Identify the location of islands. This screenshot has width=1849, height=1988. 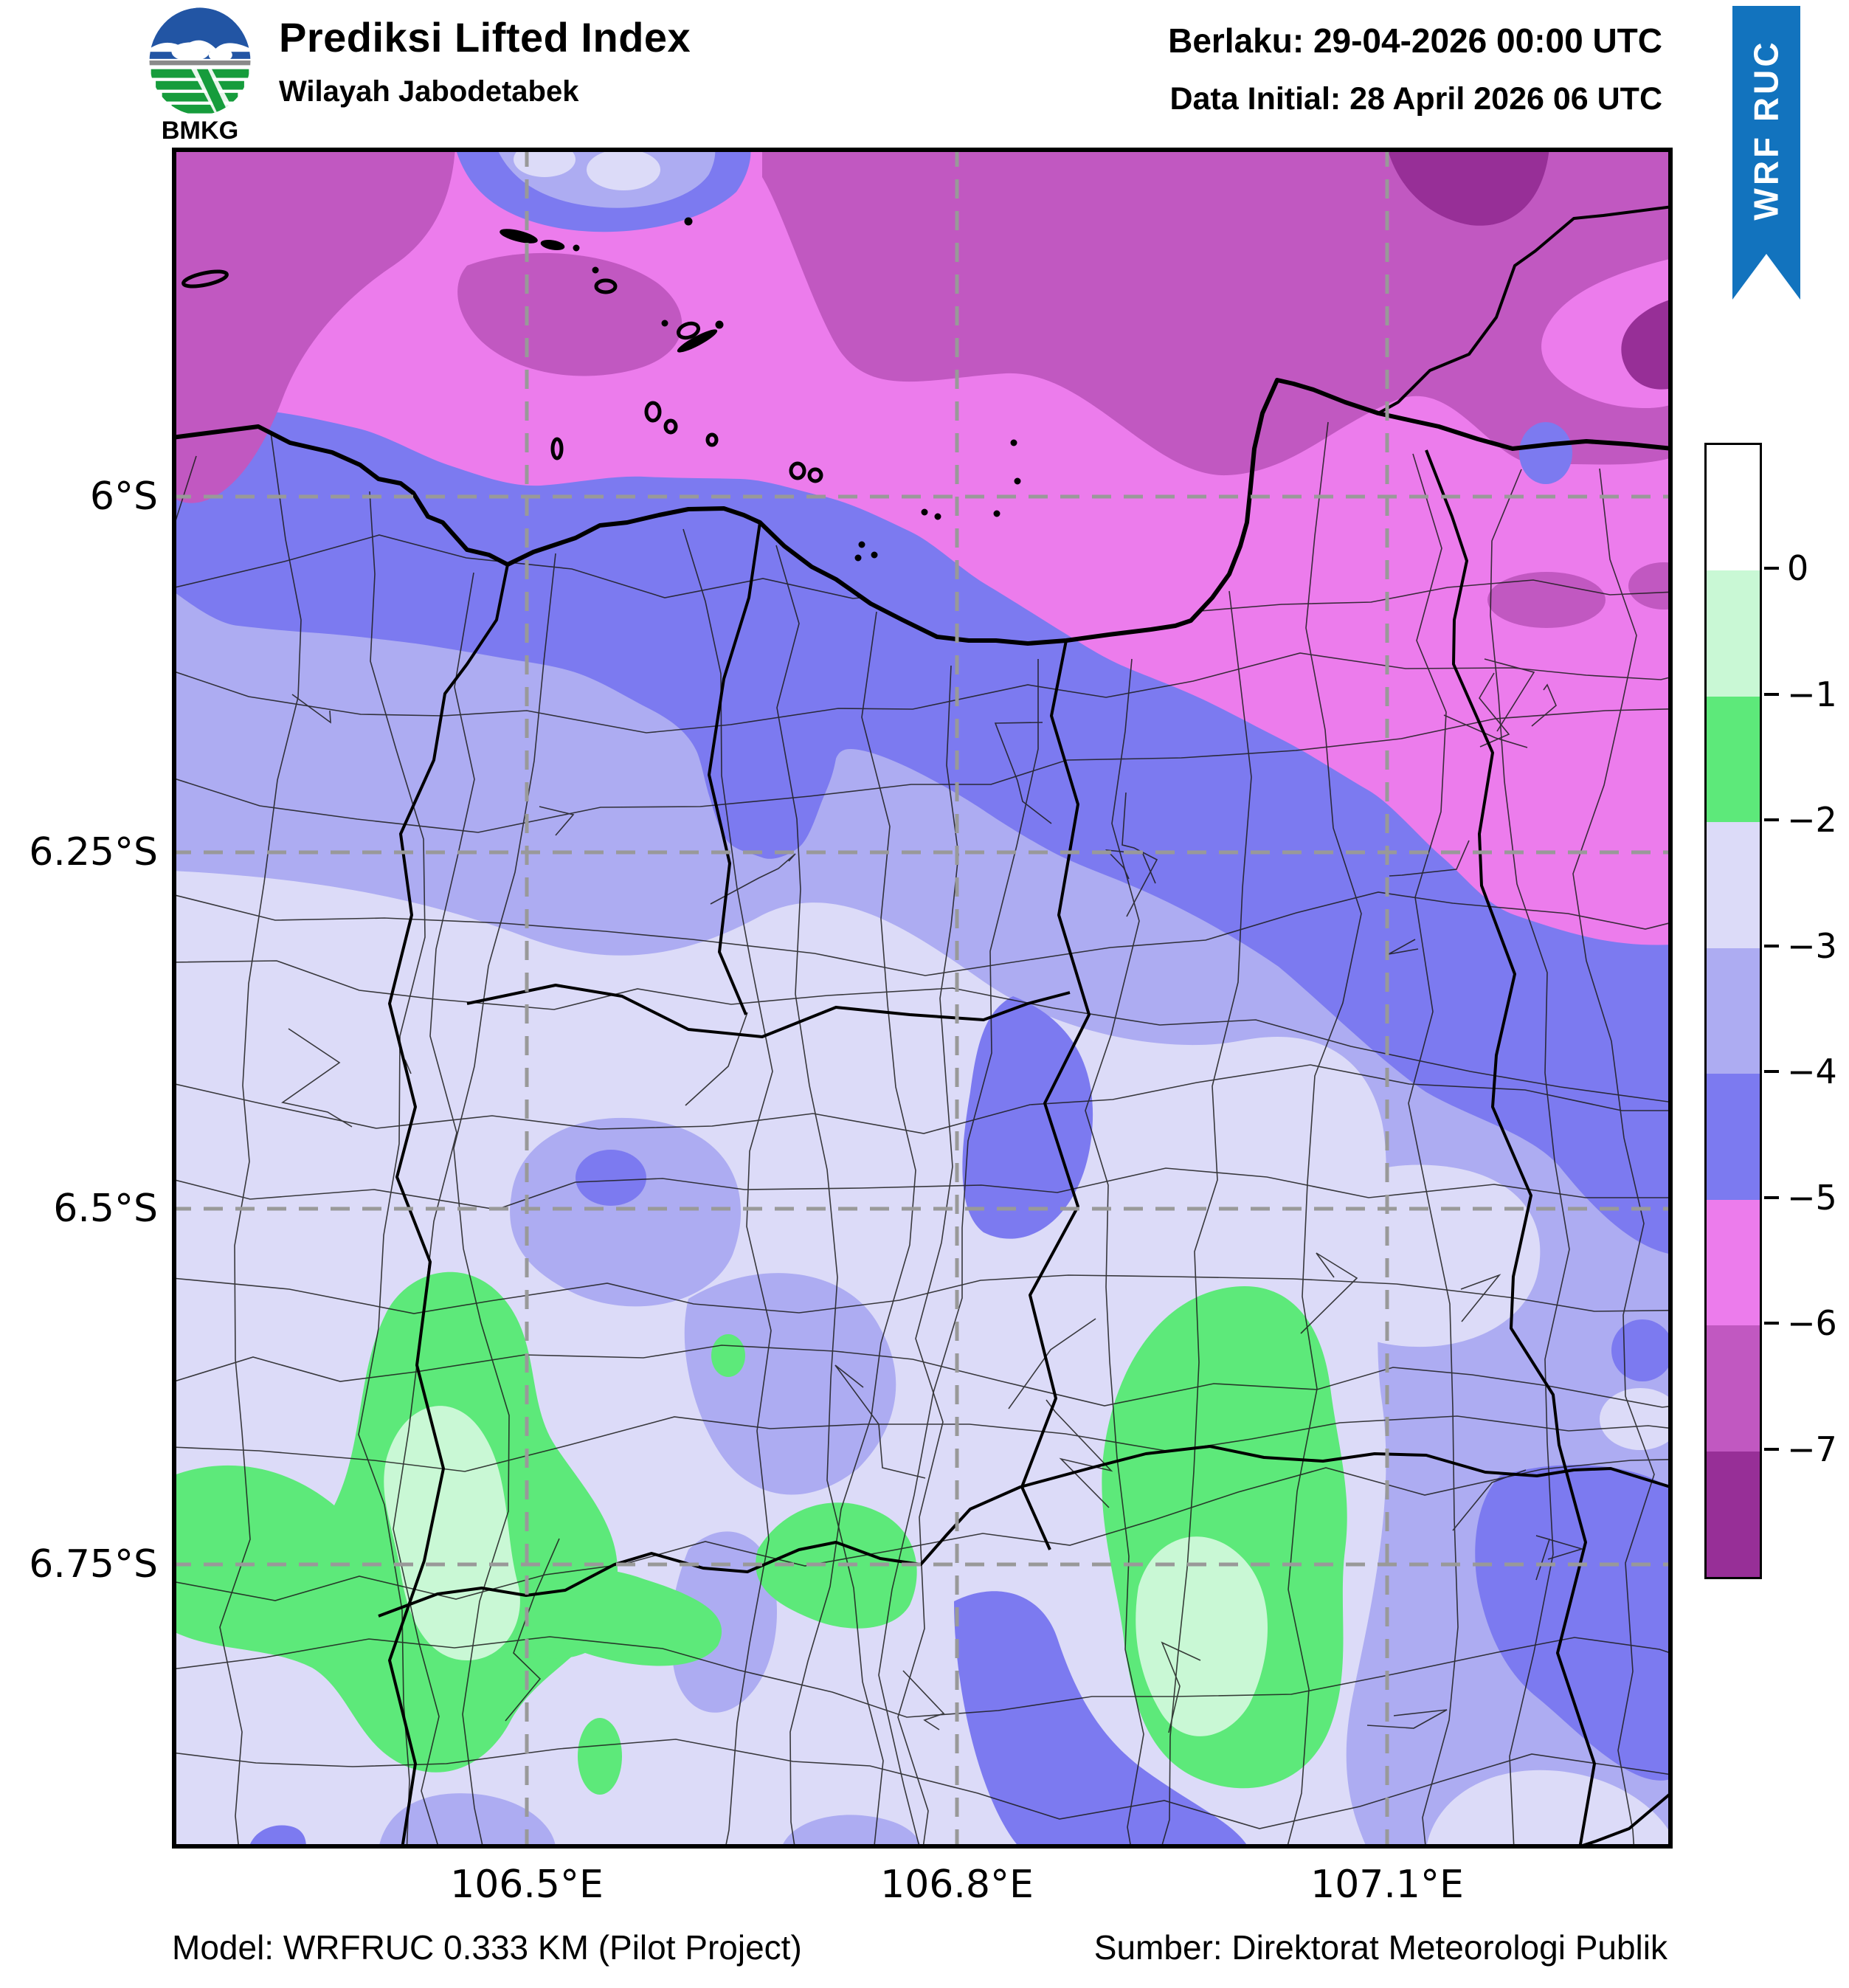
(601, 389).